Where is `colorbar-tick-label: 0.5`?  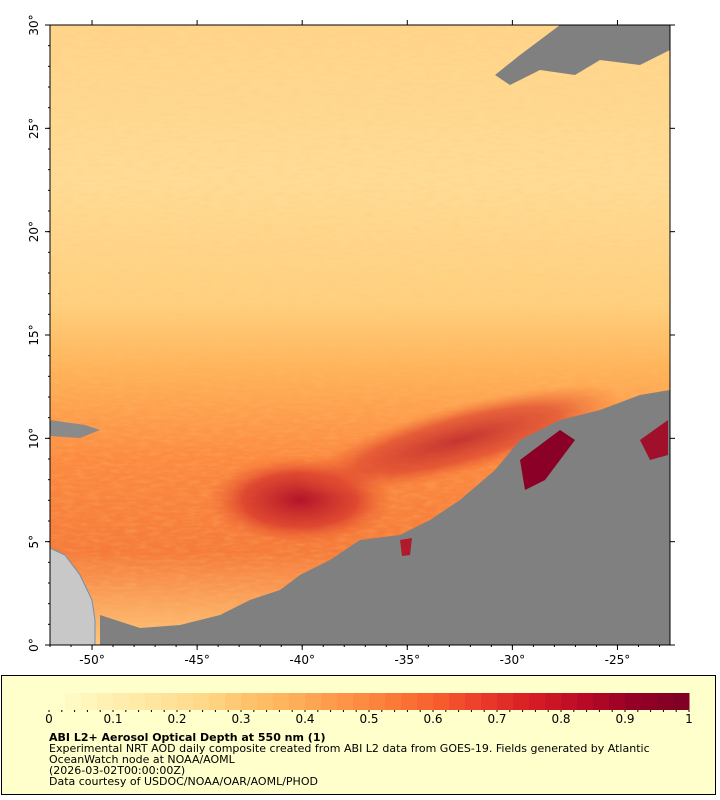
colorbar-tick-label: 0.5 is located at coordinates (368, 719).